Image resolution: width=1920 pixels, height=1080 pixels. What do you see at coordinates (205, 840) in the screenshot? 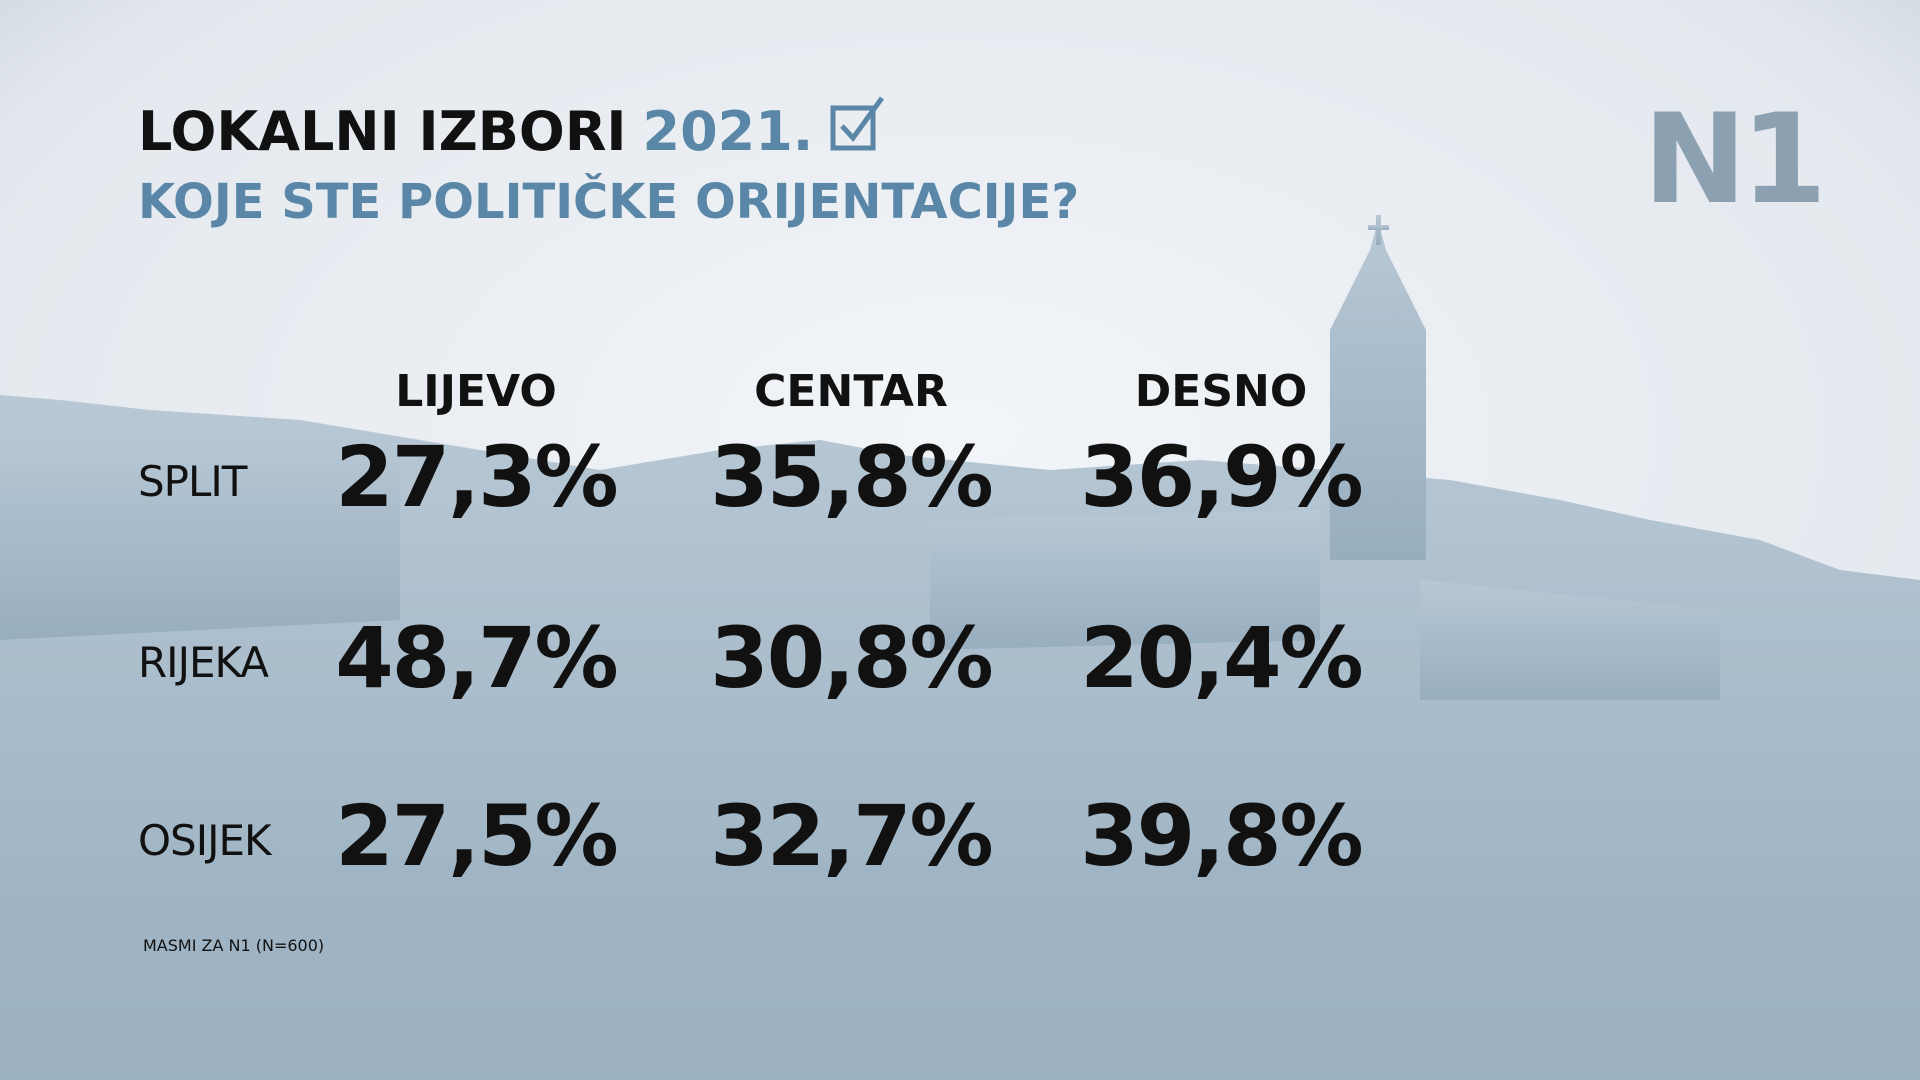
I see `row-label: OSIJEK` at bounding box center [205, 840].